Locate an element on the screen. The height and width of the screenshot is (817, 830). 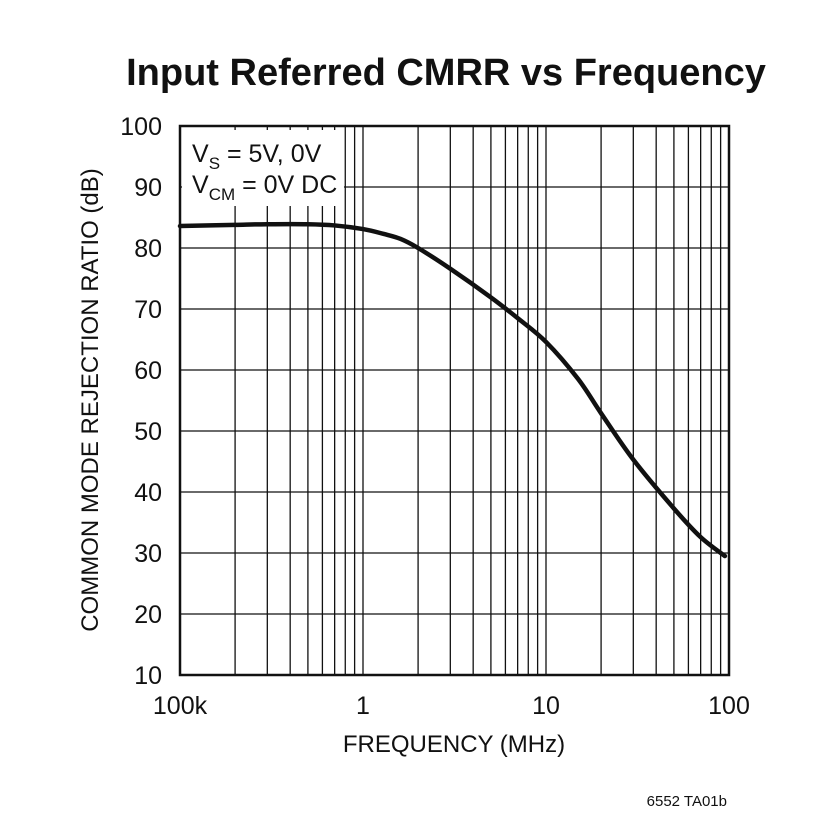
figure-code: 6552 TA01b is located at coordinates (687, 801).